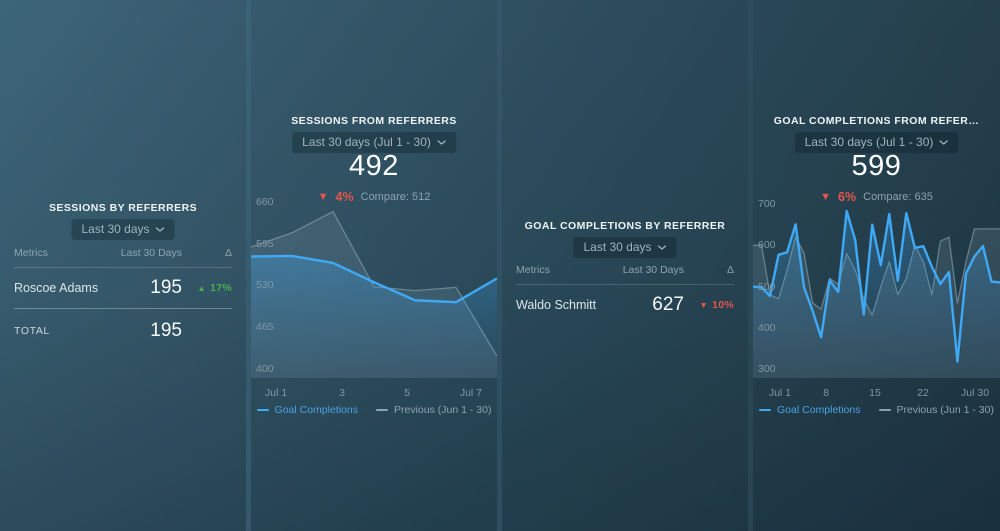 Image resolution: width=1000 pixels, height=531 pixels. What do you see at coordinates (826, 393) in the screenshot?
I see `x-axis-tick-label: 8` at bounding box center [826, 393].